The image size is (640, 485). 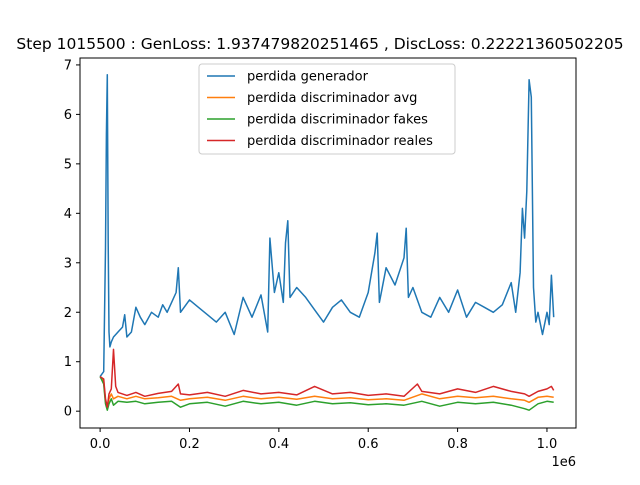 I want to click on y-tick-label: 4, so click(x=68, y=214).